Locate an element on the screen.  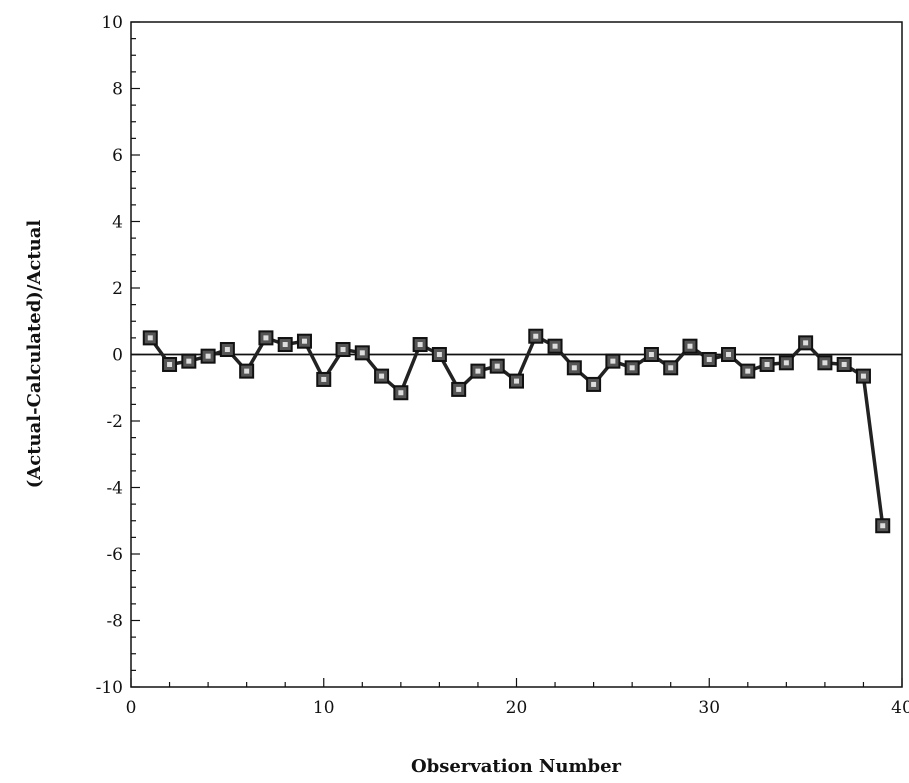
y-tick-label: 4 is located at coordinates (117, 223).